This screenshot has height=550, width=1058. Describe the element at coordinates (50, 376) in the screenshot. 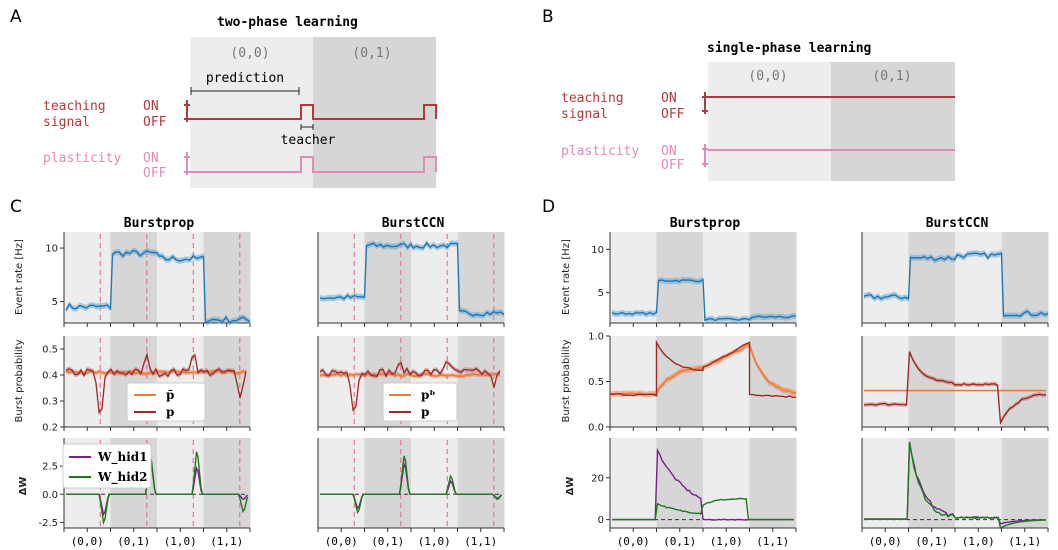

I see `y-tick-label: 0.4` at that location.